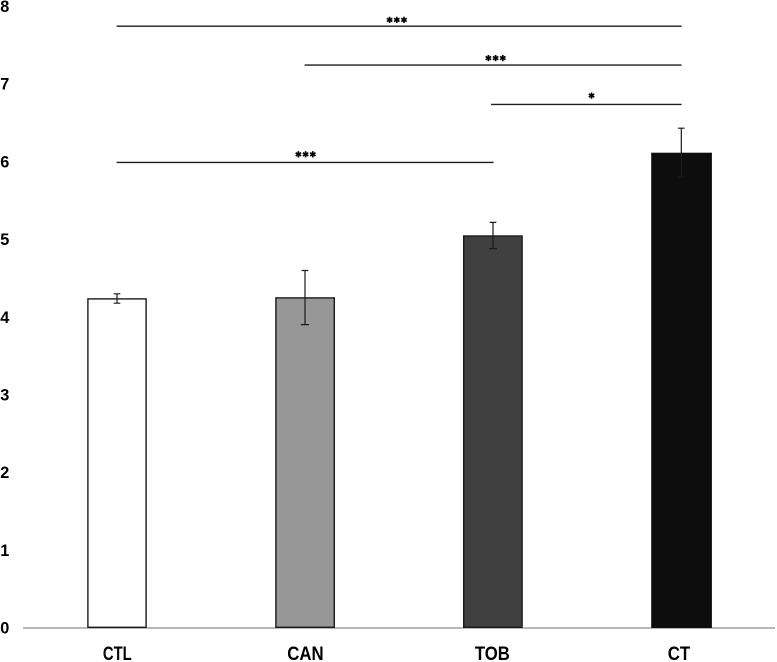 The width and height of the screenshot is (777, 662). What do you see at coordinates (4, 8) in the screenshot?
I see `svg-text: 8` at bounding box center [4, 8].